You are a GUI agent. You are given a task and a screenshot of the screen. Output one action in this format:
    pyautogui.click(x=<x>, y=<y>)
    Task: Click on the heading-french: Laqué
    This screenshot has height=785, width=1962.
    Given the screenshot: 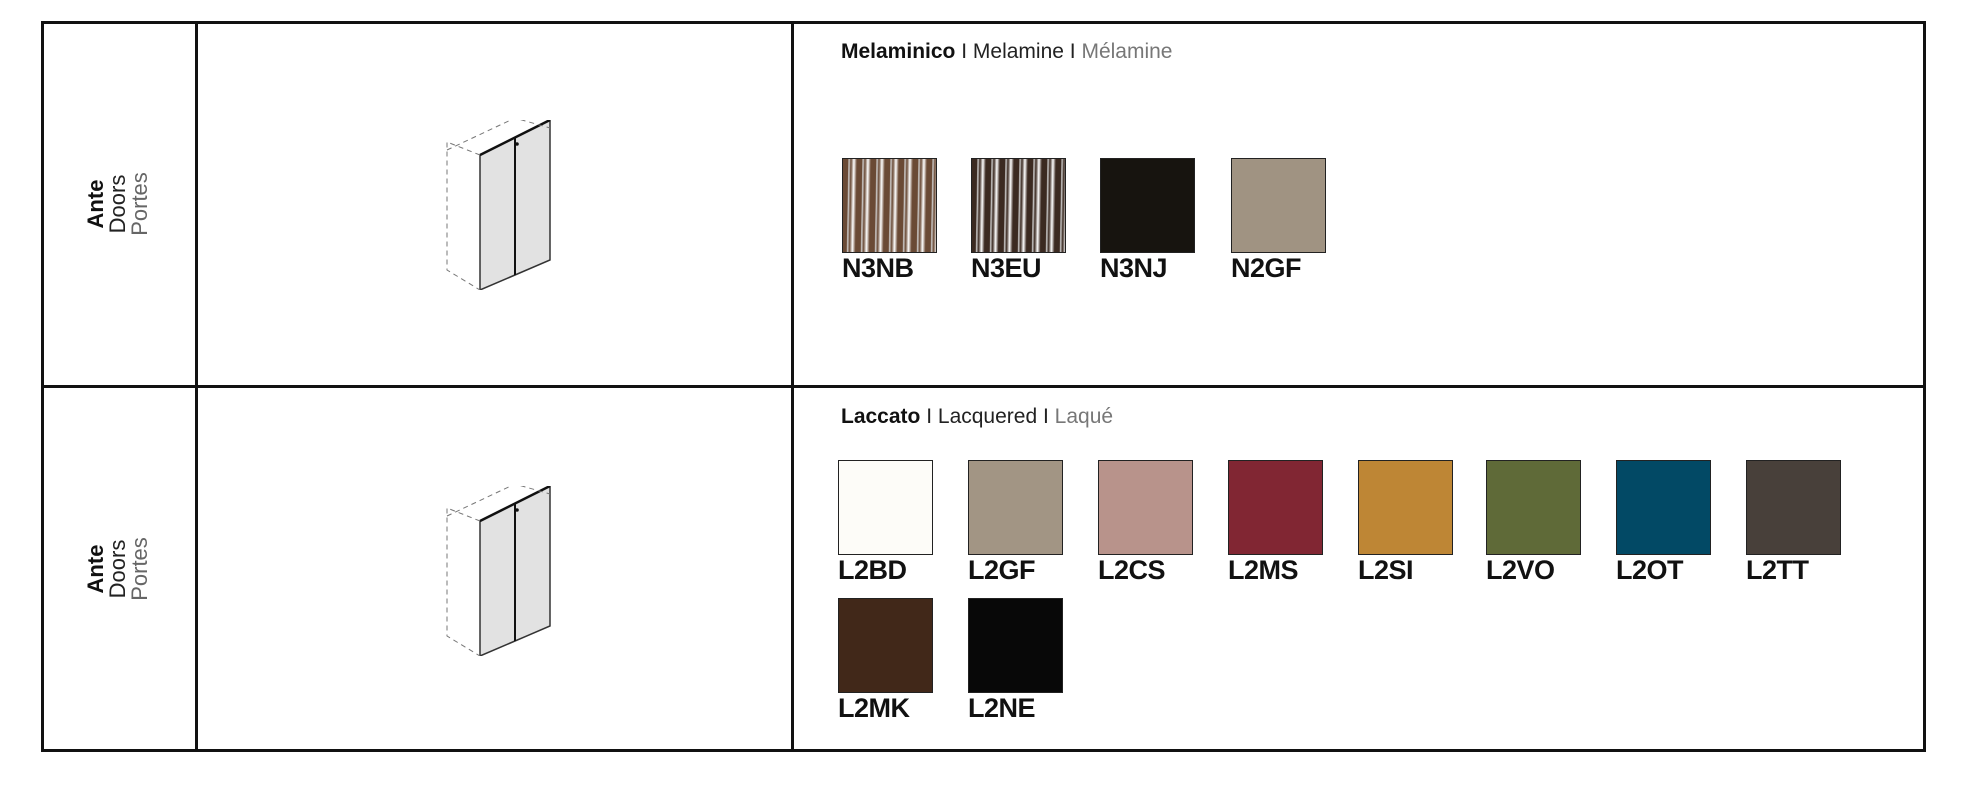 What is the action you would take?
    pyautogui.click(x=1084, y=416)
    